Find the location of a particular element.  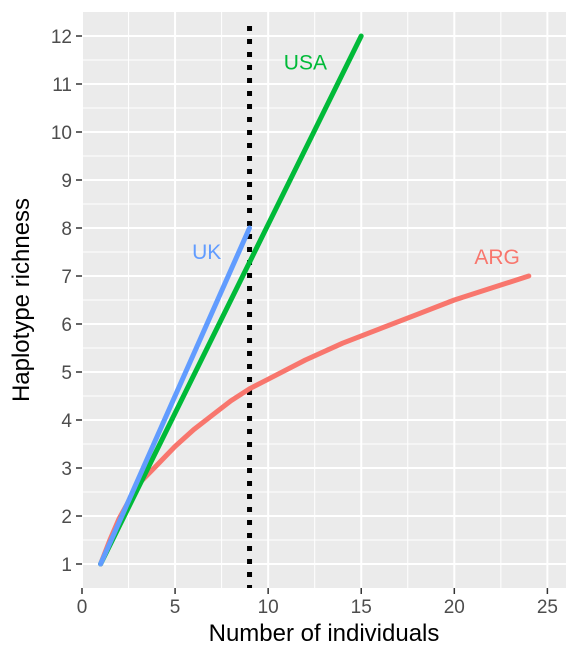

y-tick-label: 1 is located at coordinates (66, 565).